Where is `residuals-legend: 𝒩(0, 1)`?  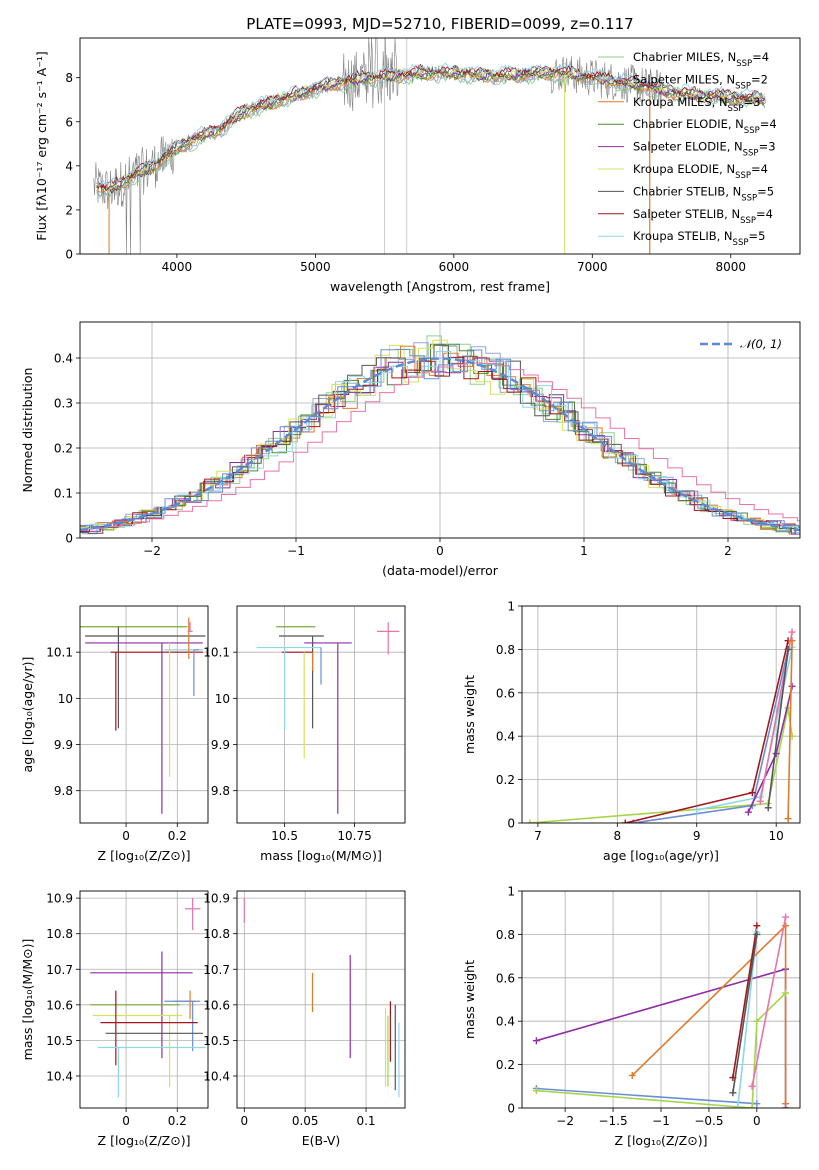
residuals-legend: 𝒩(0, 1) is located at coordinates (741, 344).